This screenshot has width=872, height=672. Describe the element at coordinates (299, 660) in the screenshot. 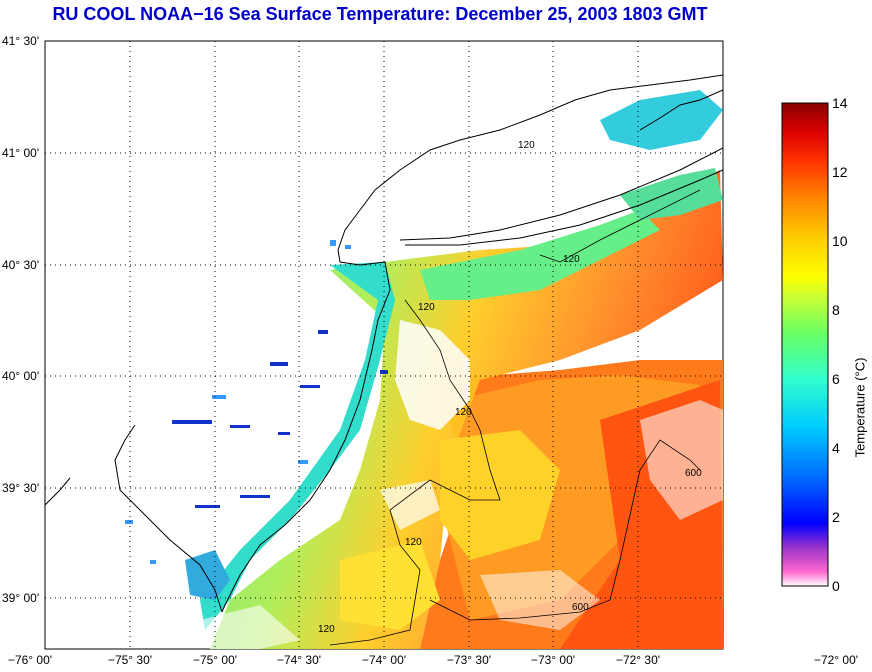

I see `lon-label: −74° 30'` at that location.